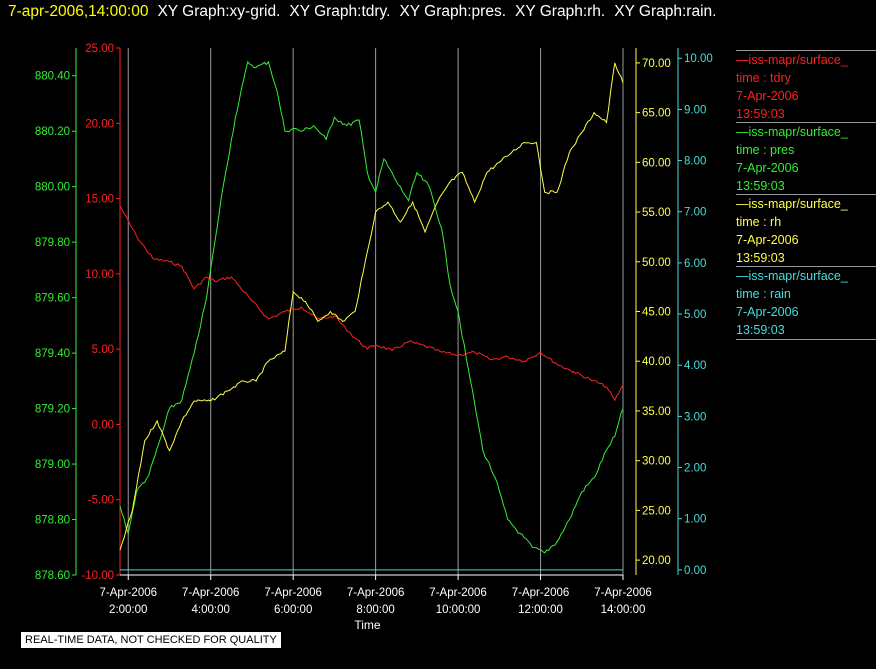 Image resolution: width=876 pixels, height=669 pixels. I want to click on y-tick-label-pres: 878.60, so click(52, 576).